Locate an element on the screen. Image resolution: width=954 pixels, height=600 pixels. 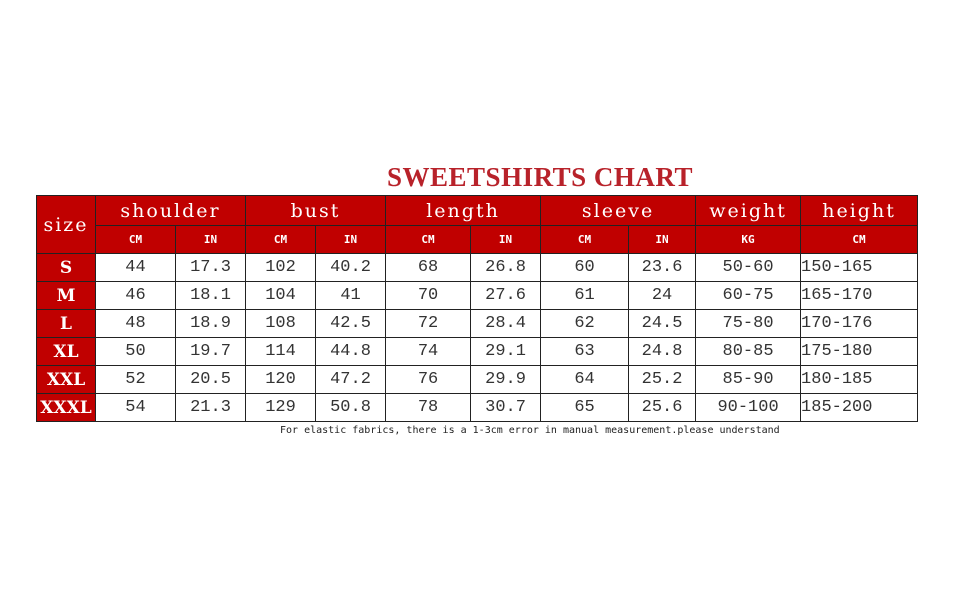
table-row: M 46 18.1 104 41 70 27.6 61 24 60-75 165-170 is located at coordinates (477, 295).